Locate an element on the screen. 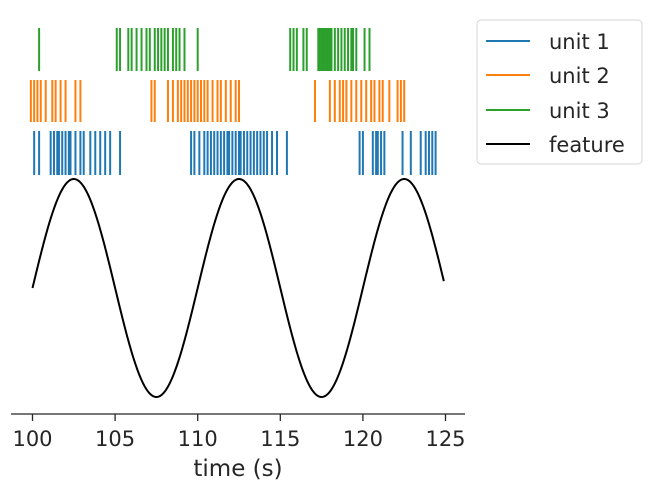 Image resolution: width=651 pixels, height=491 pixels. x-ticks: 100 105 110 115 120 125 is located at coordinates (239, 432).